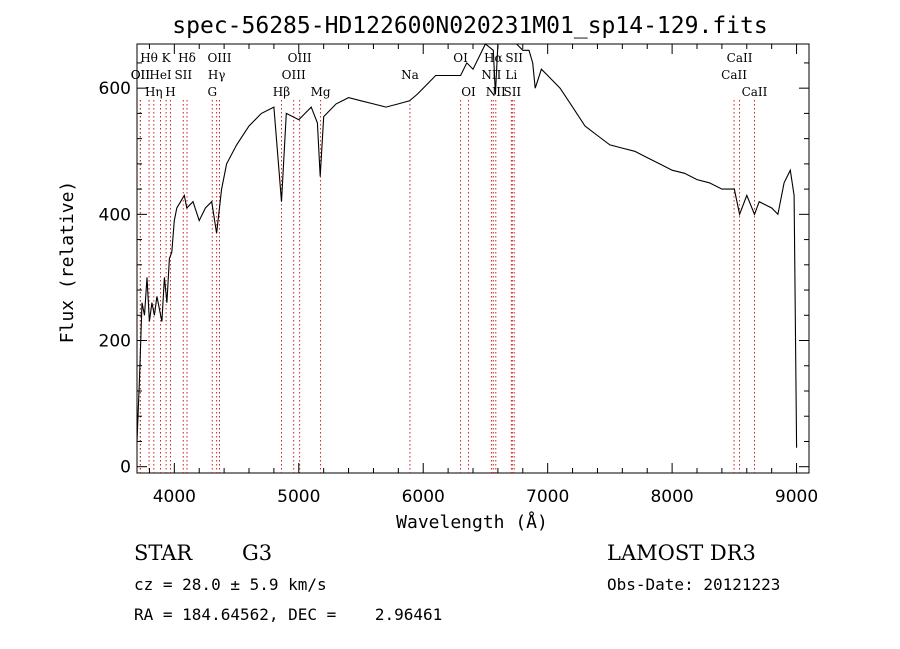 The width and height of the screenshot is (900, 649). What do you see at coordinates (160, 75) in the screenshot?
I see `line-marker-label: HeI` at bounding box center [160, 75].